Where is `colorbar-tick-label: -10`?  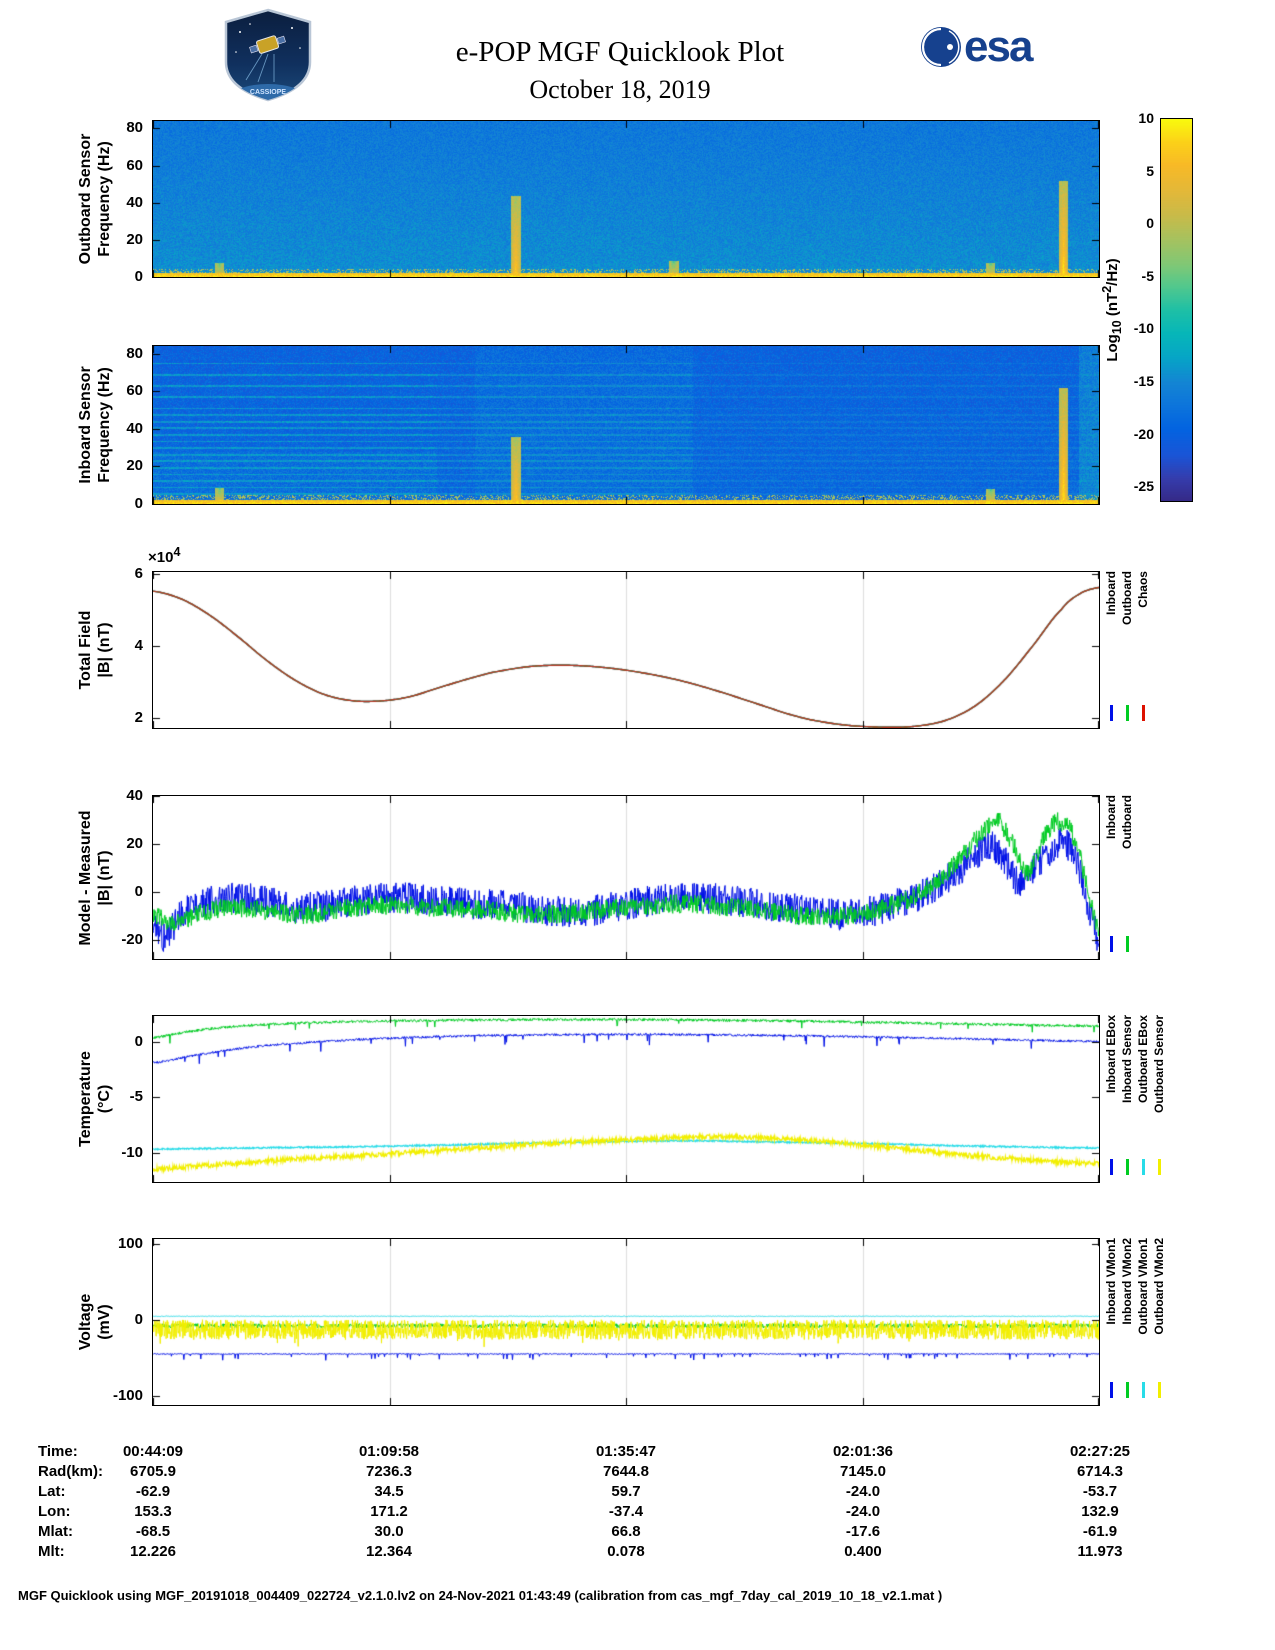
colorbar-tick-label: -10 is located at coordinates (1143, 328).